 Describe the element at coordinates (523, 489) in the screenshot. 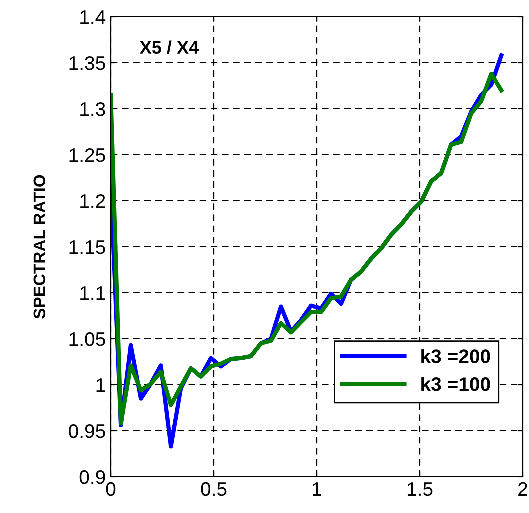

I see `x-tick-label: 2` at that location.